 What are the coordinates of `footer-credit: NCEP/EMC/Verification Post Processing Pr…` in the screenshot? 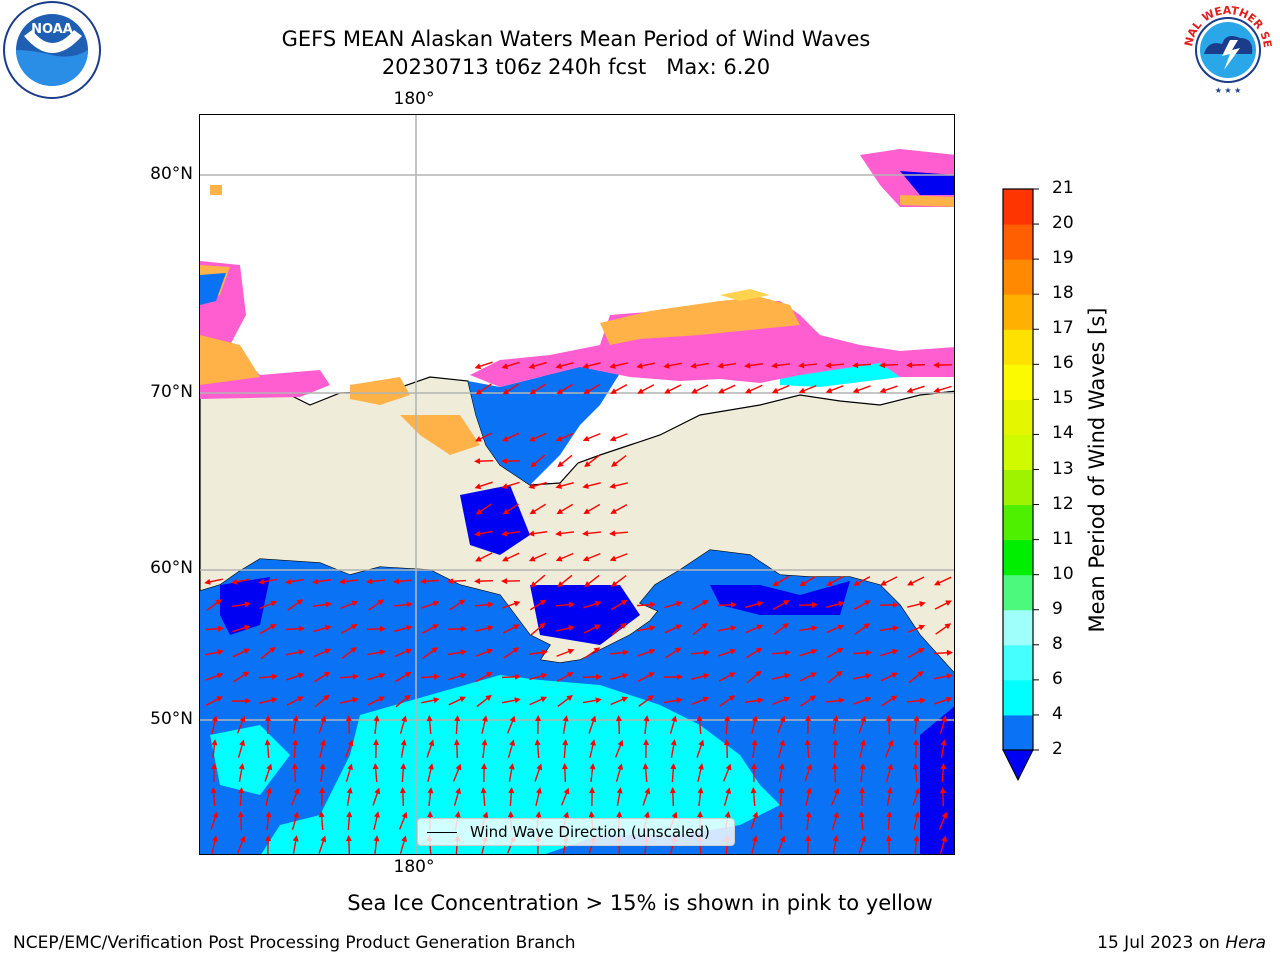 It's located at (294, 943).